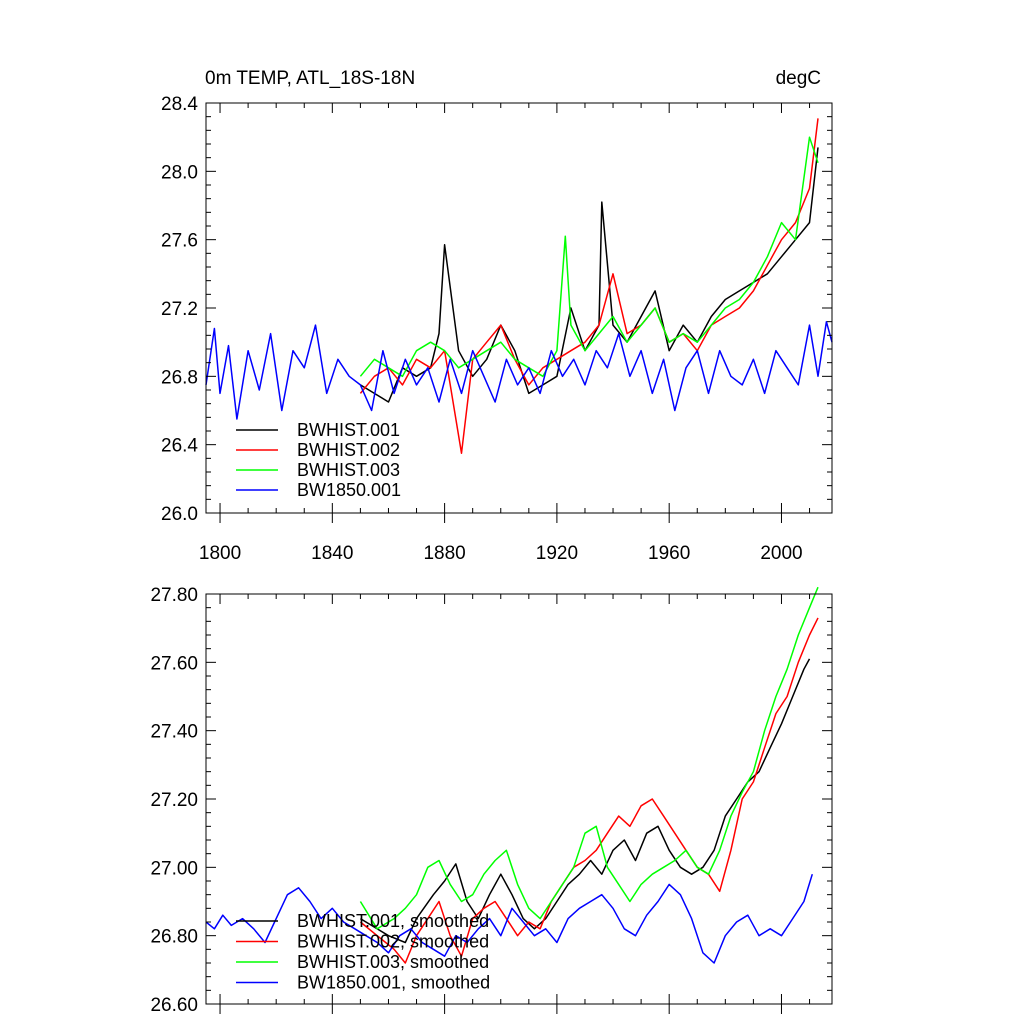 This screenshot has width=1024, height=1029. What do you see at coordinates (179, 514) in the screenshot?
I see `top-ytick-label: 26.0` at bounding box center [179, 514].